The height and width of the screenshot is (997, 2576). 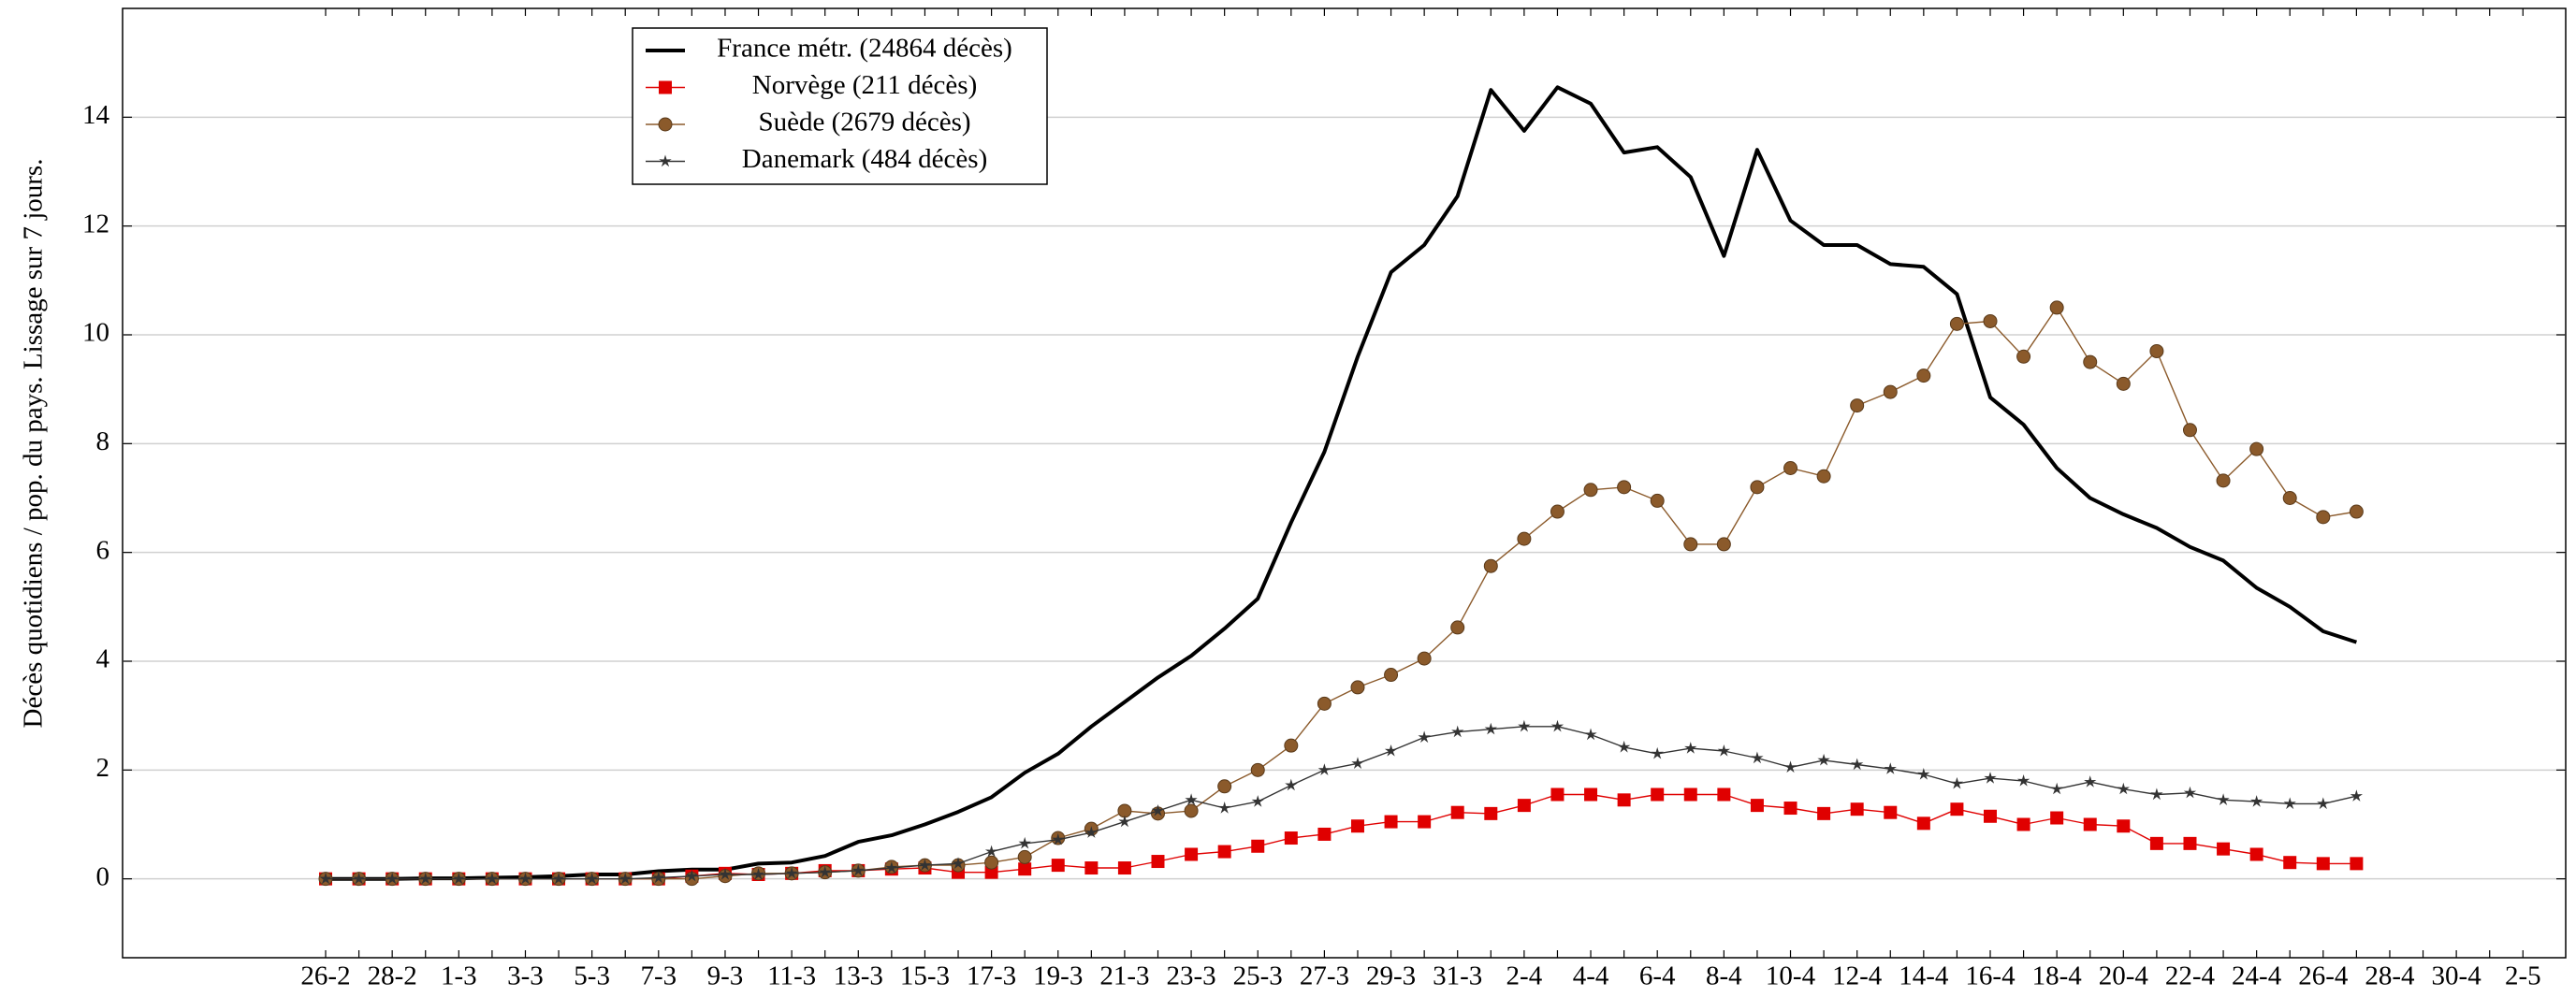 I want to click on x-tick-label: 3-3, so click(x=525, y=976).